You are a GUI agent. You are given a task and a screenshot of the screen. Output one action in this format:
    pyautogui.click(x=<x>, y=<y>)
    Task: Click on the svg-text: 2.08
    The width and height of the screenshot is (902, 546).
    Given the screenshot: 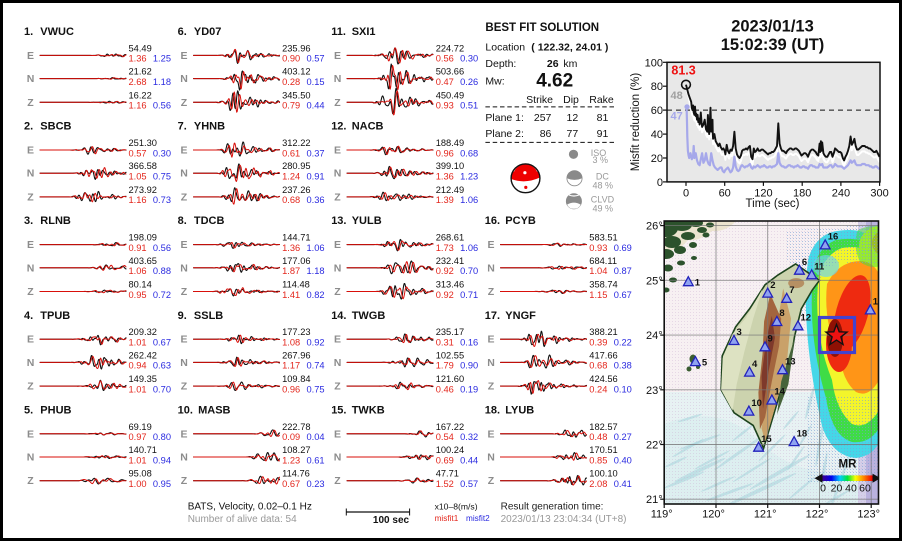 What is the action you would take?
    pyautogui.click(x=598, y=484)
    